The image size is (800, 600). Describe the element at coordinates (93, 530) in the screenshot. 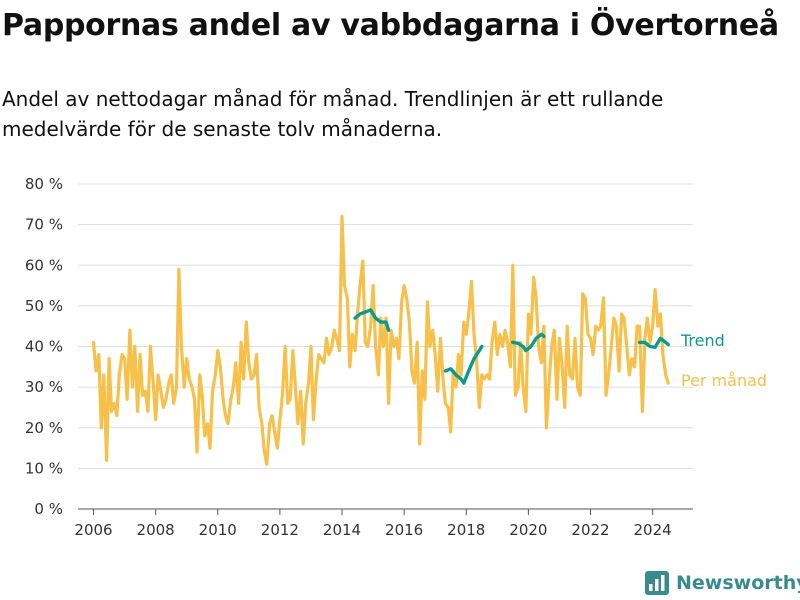

I see `x-tick-label: 2006` at that location.